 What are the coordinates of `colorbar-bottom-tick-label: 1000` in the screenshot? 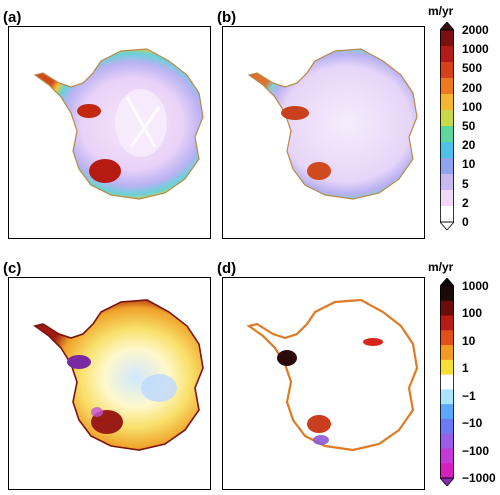 It's located at (475, 286).